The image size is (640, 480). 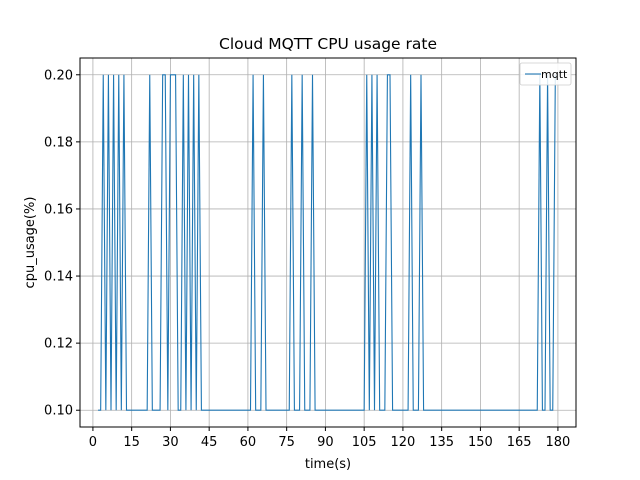 I want to click on x-tick-label: 150, so click(x=480, y=442).